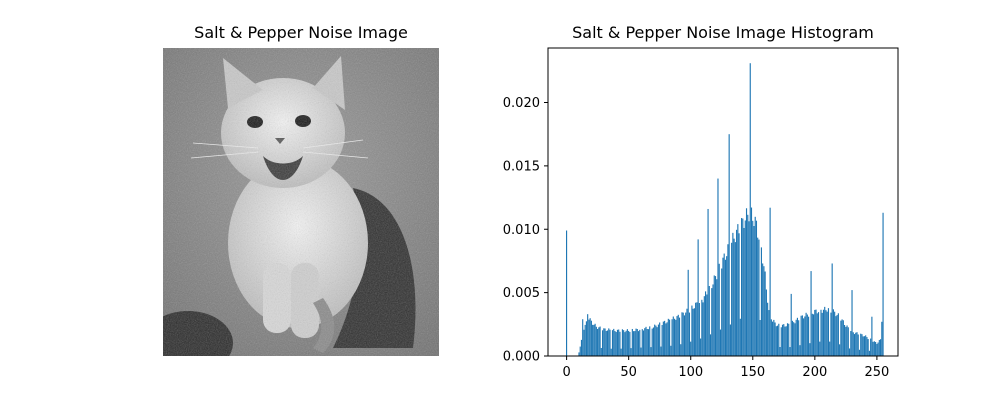 This screenshot has height=400, width=1000. I want to click on x-tick-label: 0, so click(566, 372).